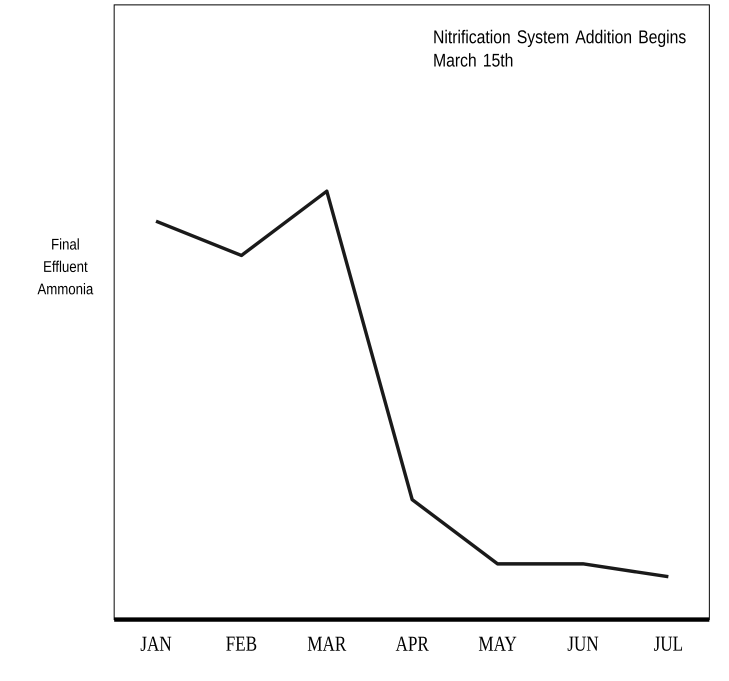  I want to click on x-tick-label: FEB, so click(241, 643).